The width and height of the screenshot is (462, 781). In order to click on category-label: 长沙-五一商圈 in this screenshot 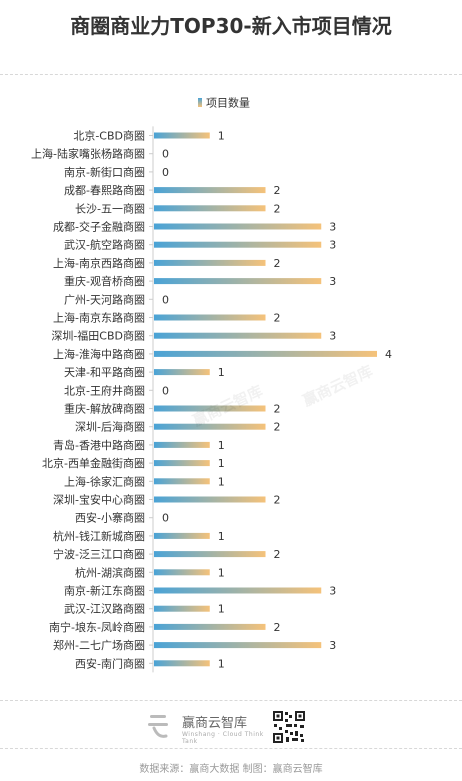, I will do `click(110, 208)`.